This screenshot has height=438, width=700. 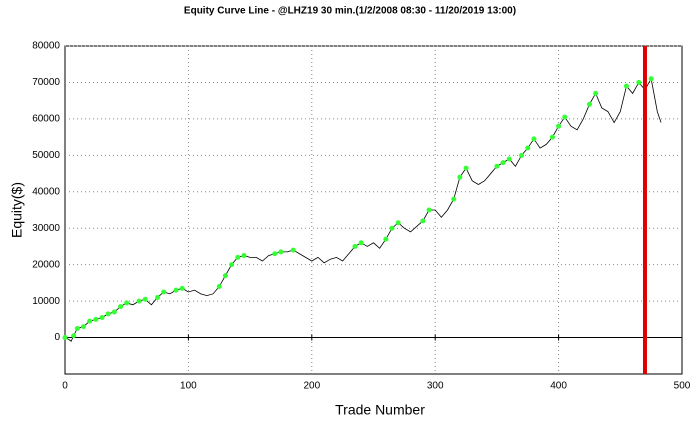 I want to click on x-tick-label: 300, so click(x=435, y=386).